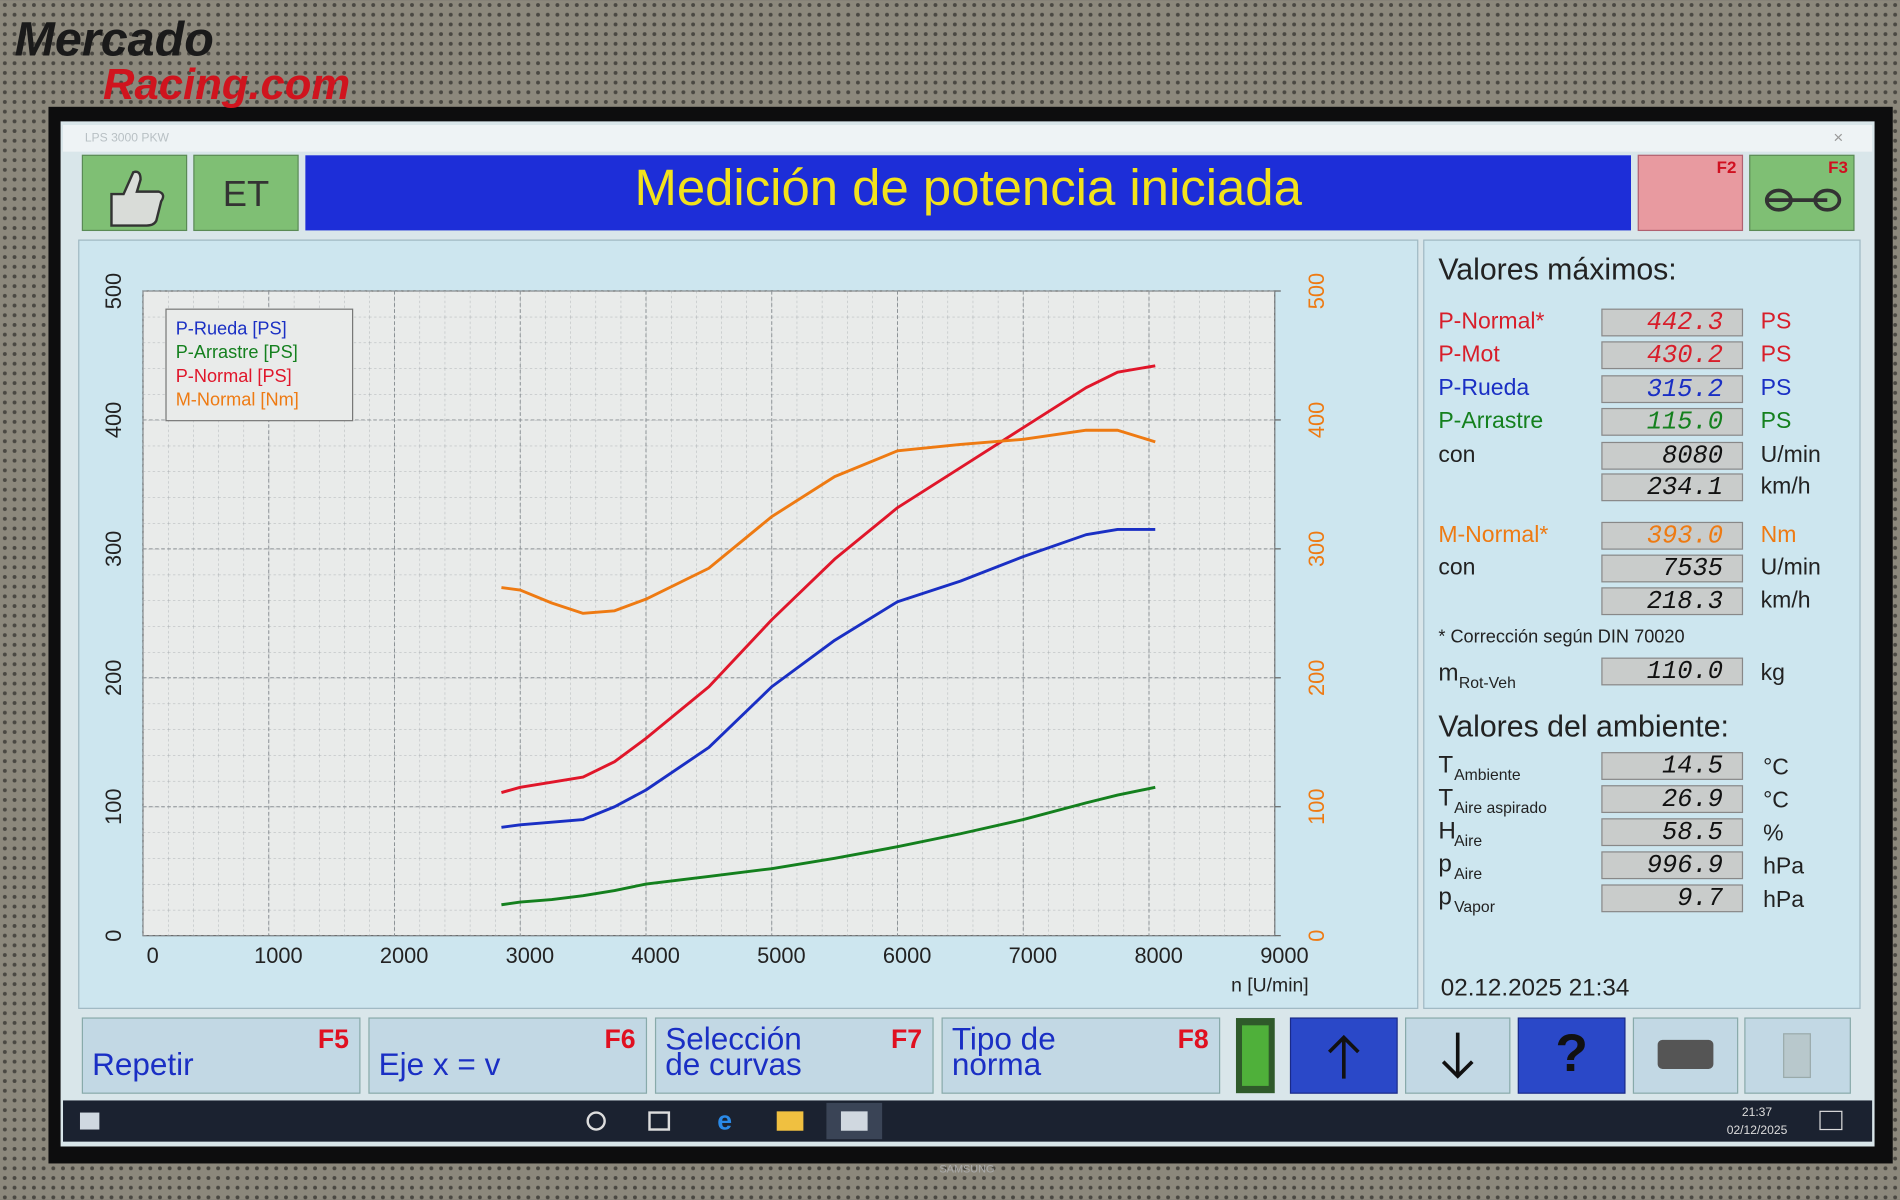  I want to click on value: 9.7, so click(1700, 898).